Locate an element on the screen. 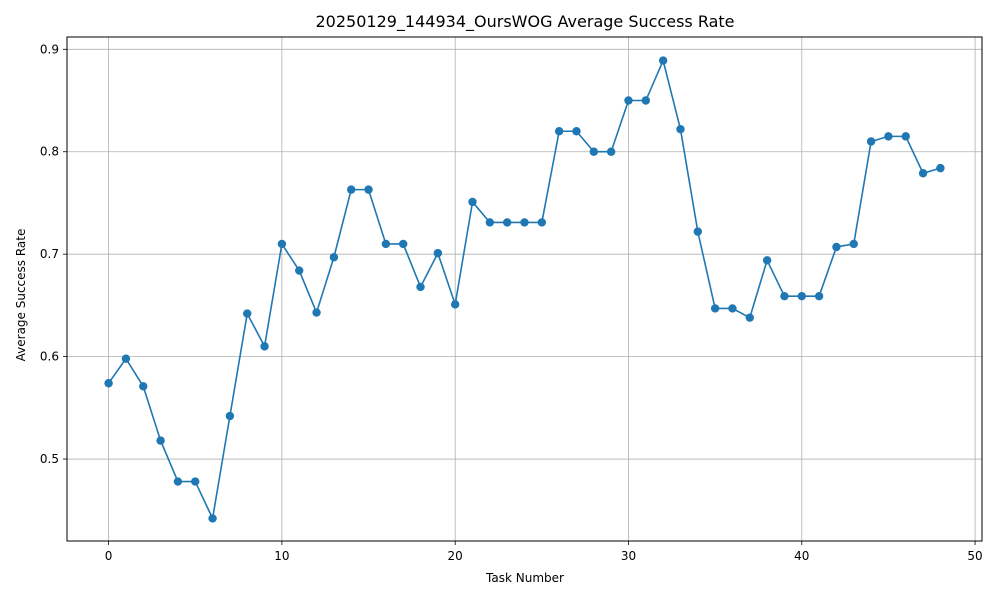 The width and height of the screenshot is (1000, 600). x-axis: 0 10 20 30 40 50 is located at coordinates (544, 552).